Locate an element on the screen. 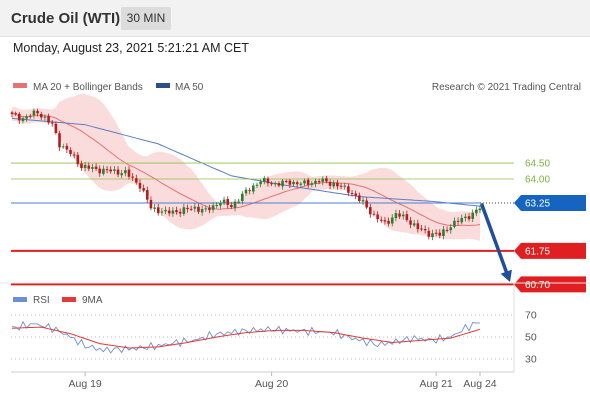 The height and width of the screenshot is (400, 590). legend-rsi-ma-swatch is located at coordinates (69, 299).